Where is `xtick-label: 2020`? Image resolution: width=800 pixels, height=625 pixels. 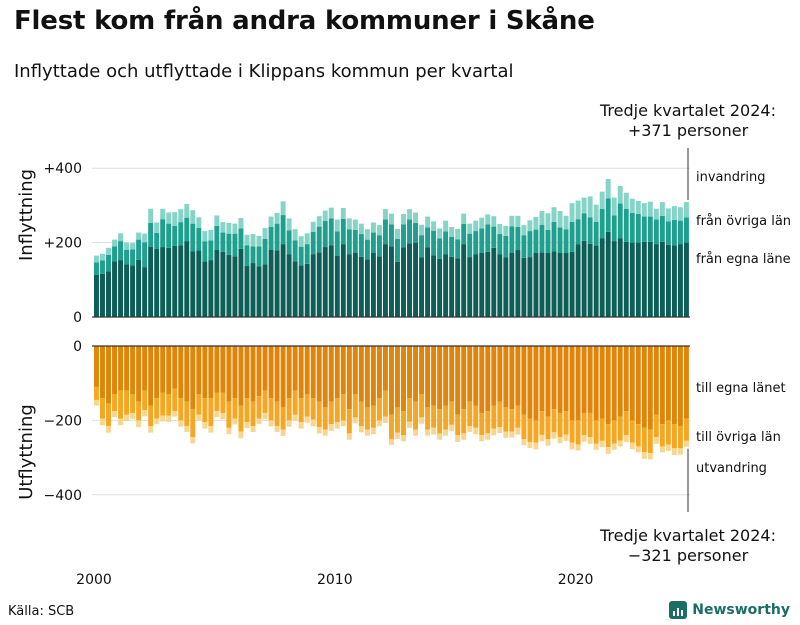
xtick-label: 2020 is located at coordinates (576, 580).